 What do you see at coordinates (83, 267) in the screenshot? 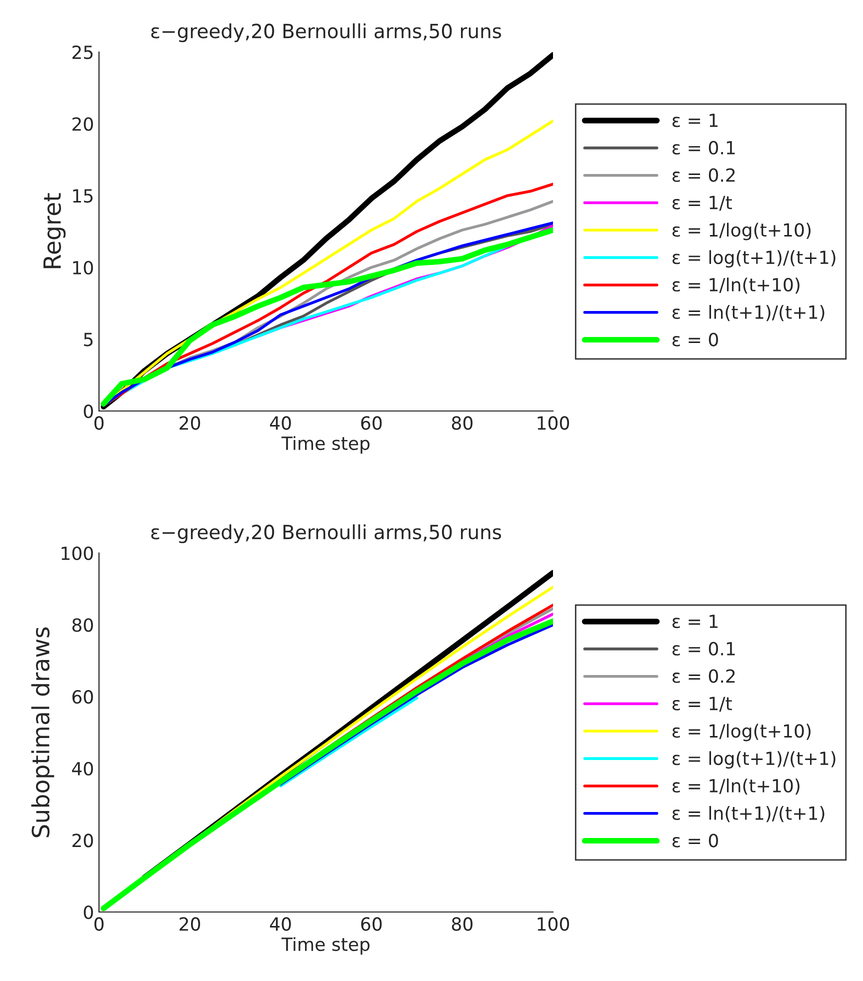
I see `y-tick-label: 10` at bounding box center [83, 267].